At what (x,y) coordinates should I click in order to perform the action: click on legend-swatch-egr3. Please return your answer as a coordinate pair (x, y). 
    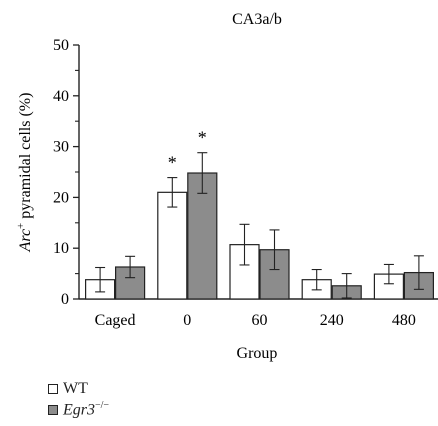
    Looking at the image, I should click on (53, 409).